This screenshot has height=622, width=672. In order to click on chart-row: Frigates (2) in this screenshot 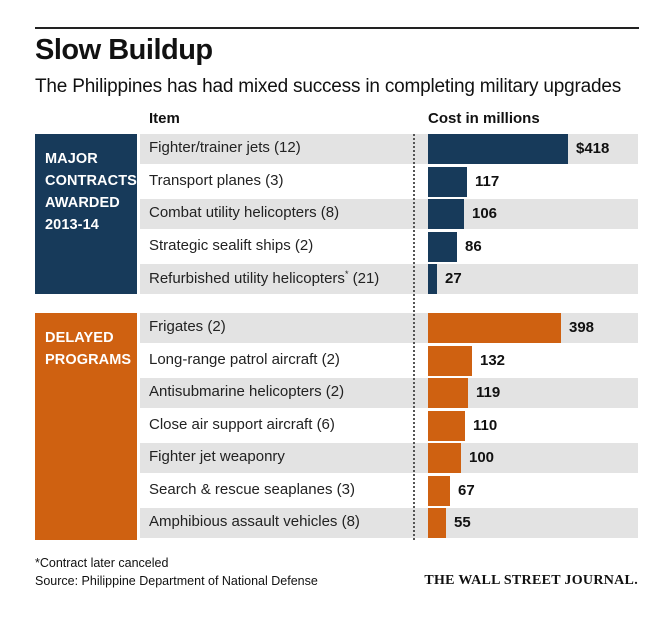, I will do `click(389, 328)`.